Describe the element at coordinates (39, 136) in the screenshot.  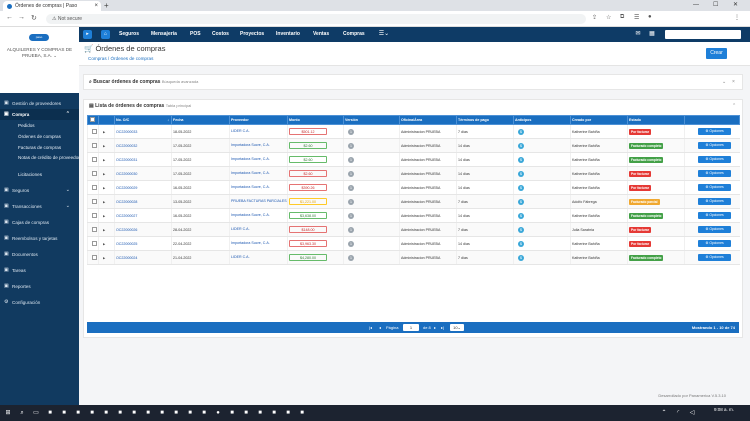
I see `sidebar-sub-ordenes: Órdenes de compras` at that location.